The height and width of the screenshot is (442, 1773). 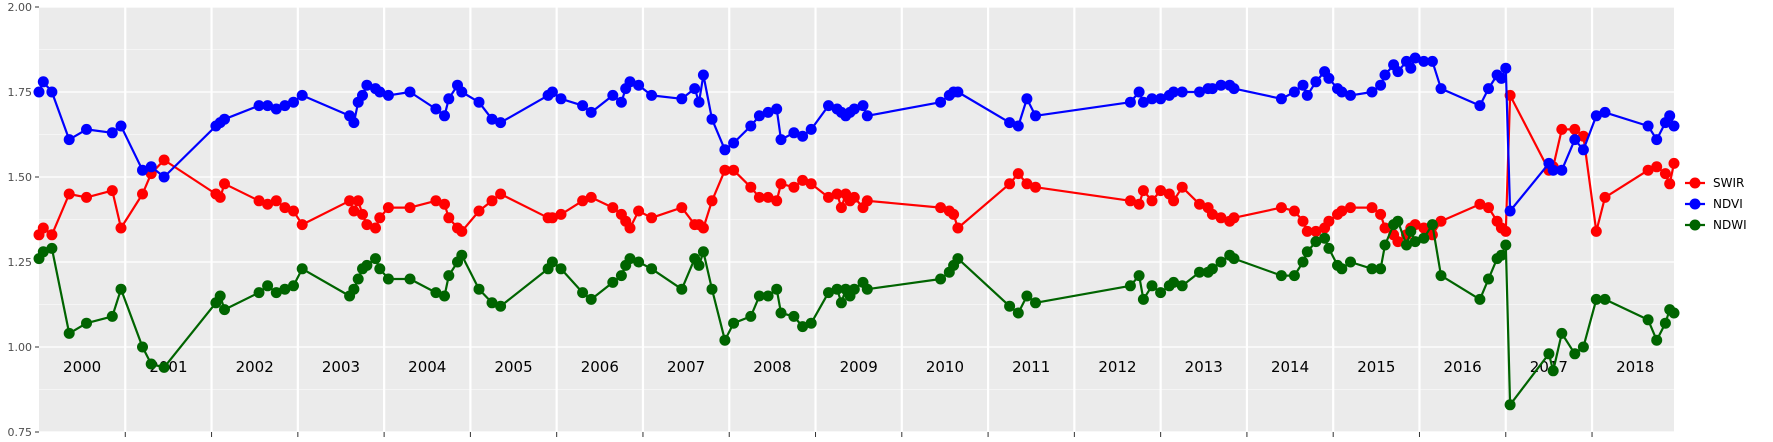 I want to click on year-label: 2004, so click(x=427, y=367).